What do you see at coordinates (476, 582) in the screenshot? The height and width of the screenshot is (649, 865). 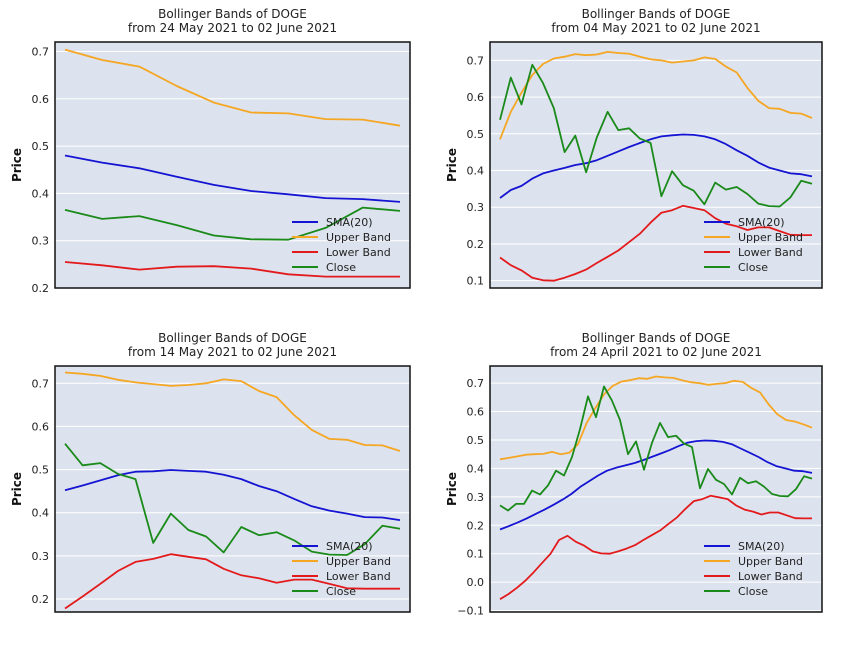 I see `y-tick-label: 0.0` at bounding box center [476, 582].